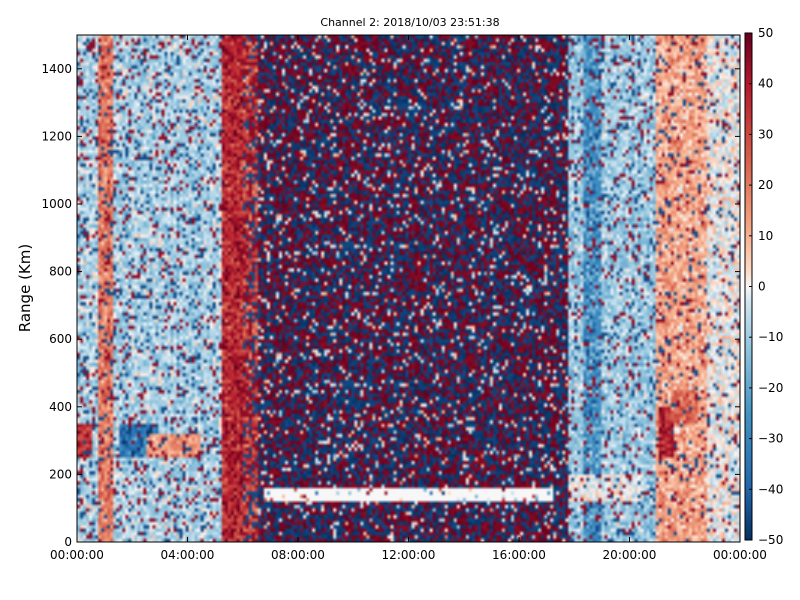  Describe the element at coordinates (56, 136) in the screenshot. I see `y-tick-label: 1200` at that location.